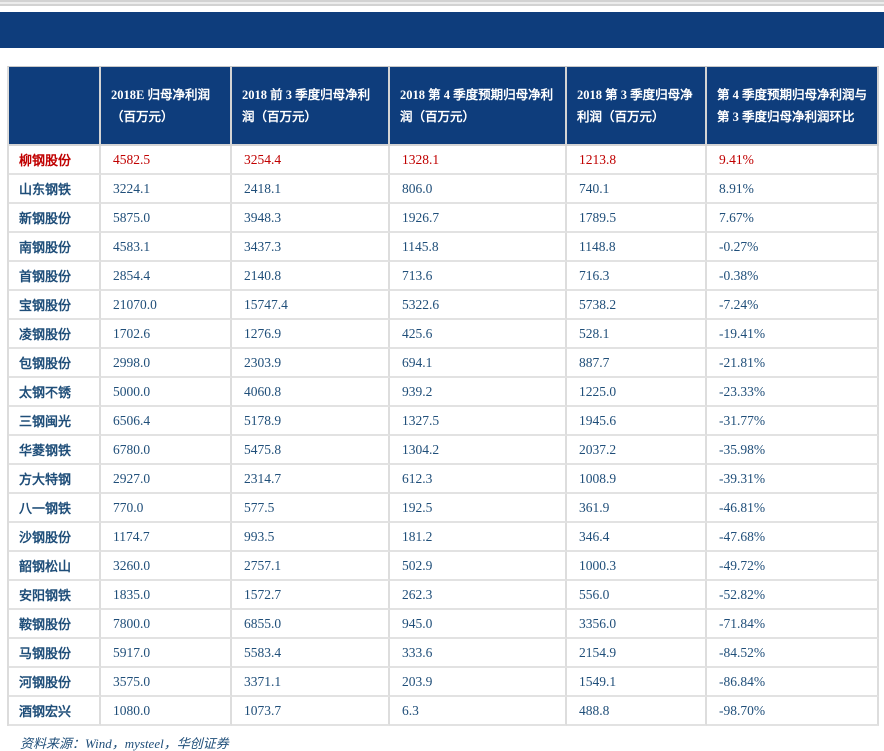  What do you see at coordinates (55, 160) in the screenshot?
I see `company-name-cell: 柳钢股份` at bounding box center [55, 160].